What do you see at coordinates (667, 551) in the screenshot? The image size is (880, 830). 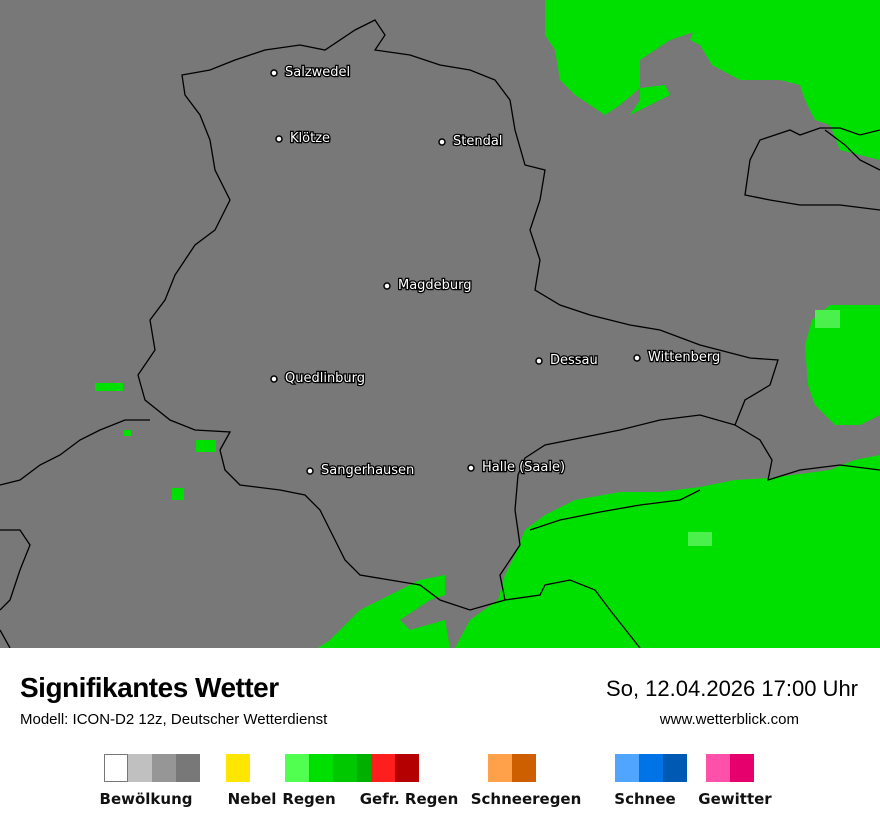 I see `rain-area-south` at bounding box center [667, 551].